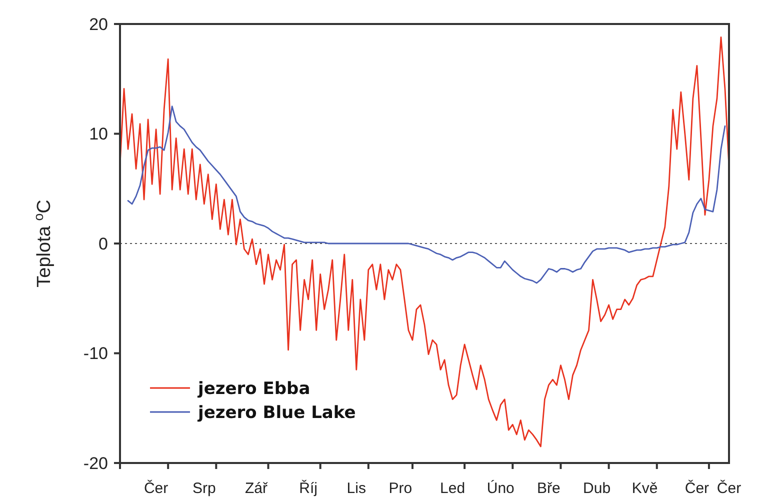 Image resolution: width=760 pixels, height=503 pixels. Describe the element at coordinates (400, 488) in the screenshot. I see `x-tick-label: Pro` at that location.